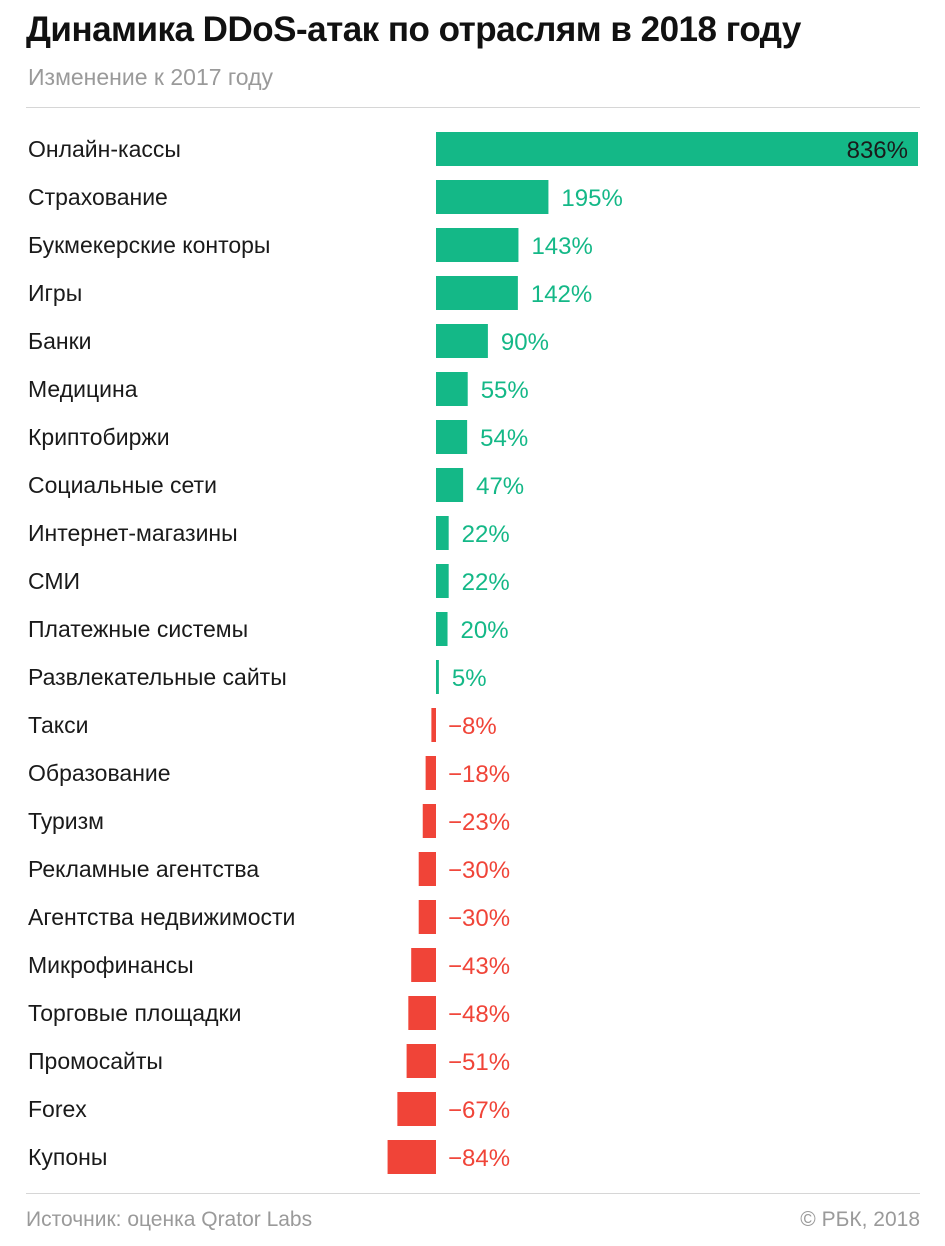 This screenshot has height=1246, width=945. Describe the element at coordinates (151, 77) in the screenshot. I see `chart-subtitle: Изменение к 2017 году` at that location.